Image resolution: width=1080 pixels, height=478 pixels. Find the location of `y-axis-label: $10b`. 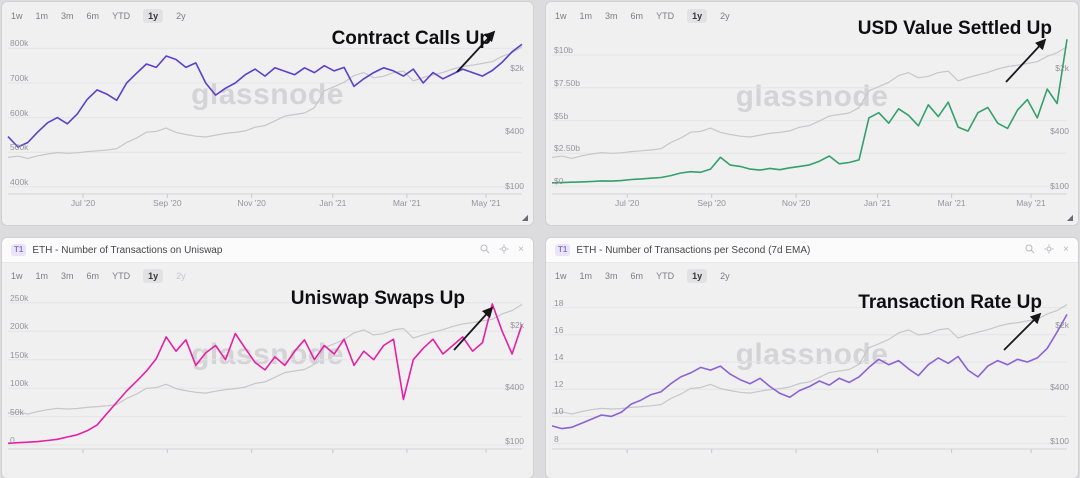

y-axis-label: $10b is located at coordinates (563, 50).